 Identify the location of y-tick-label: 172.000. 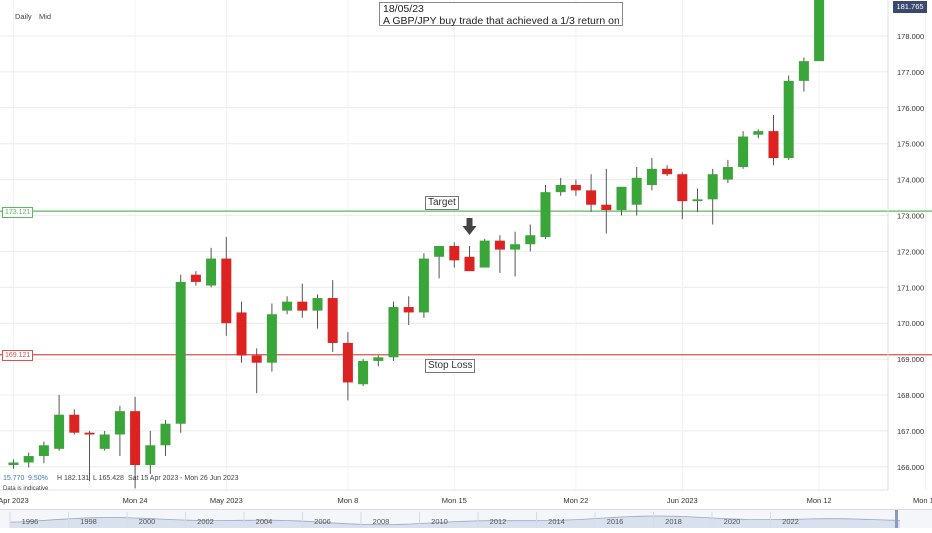
(910, 251).